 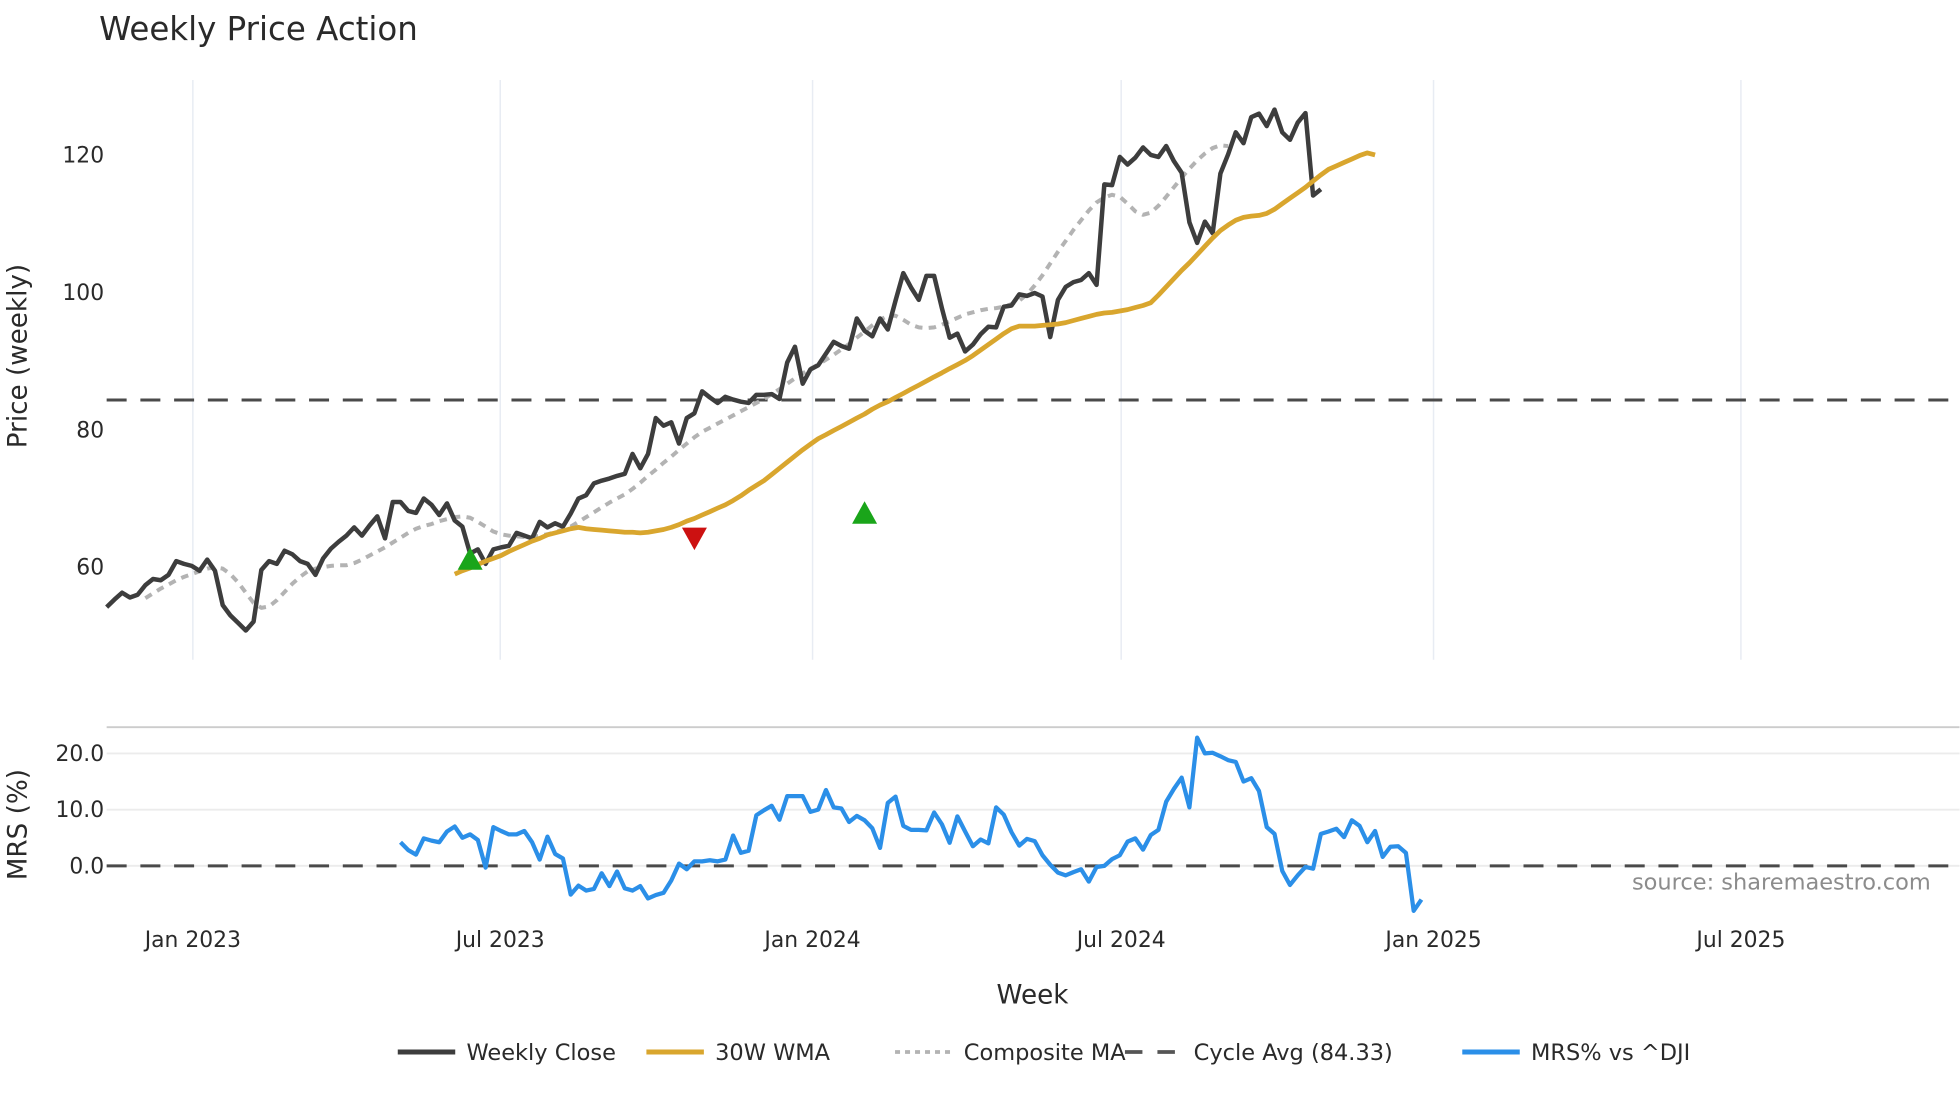 I want to click on legend-label: Composite MA, so click(x=1045, y=1053).